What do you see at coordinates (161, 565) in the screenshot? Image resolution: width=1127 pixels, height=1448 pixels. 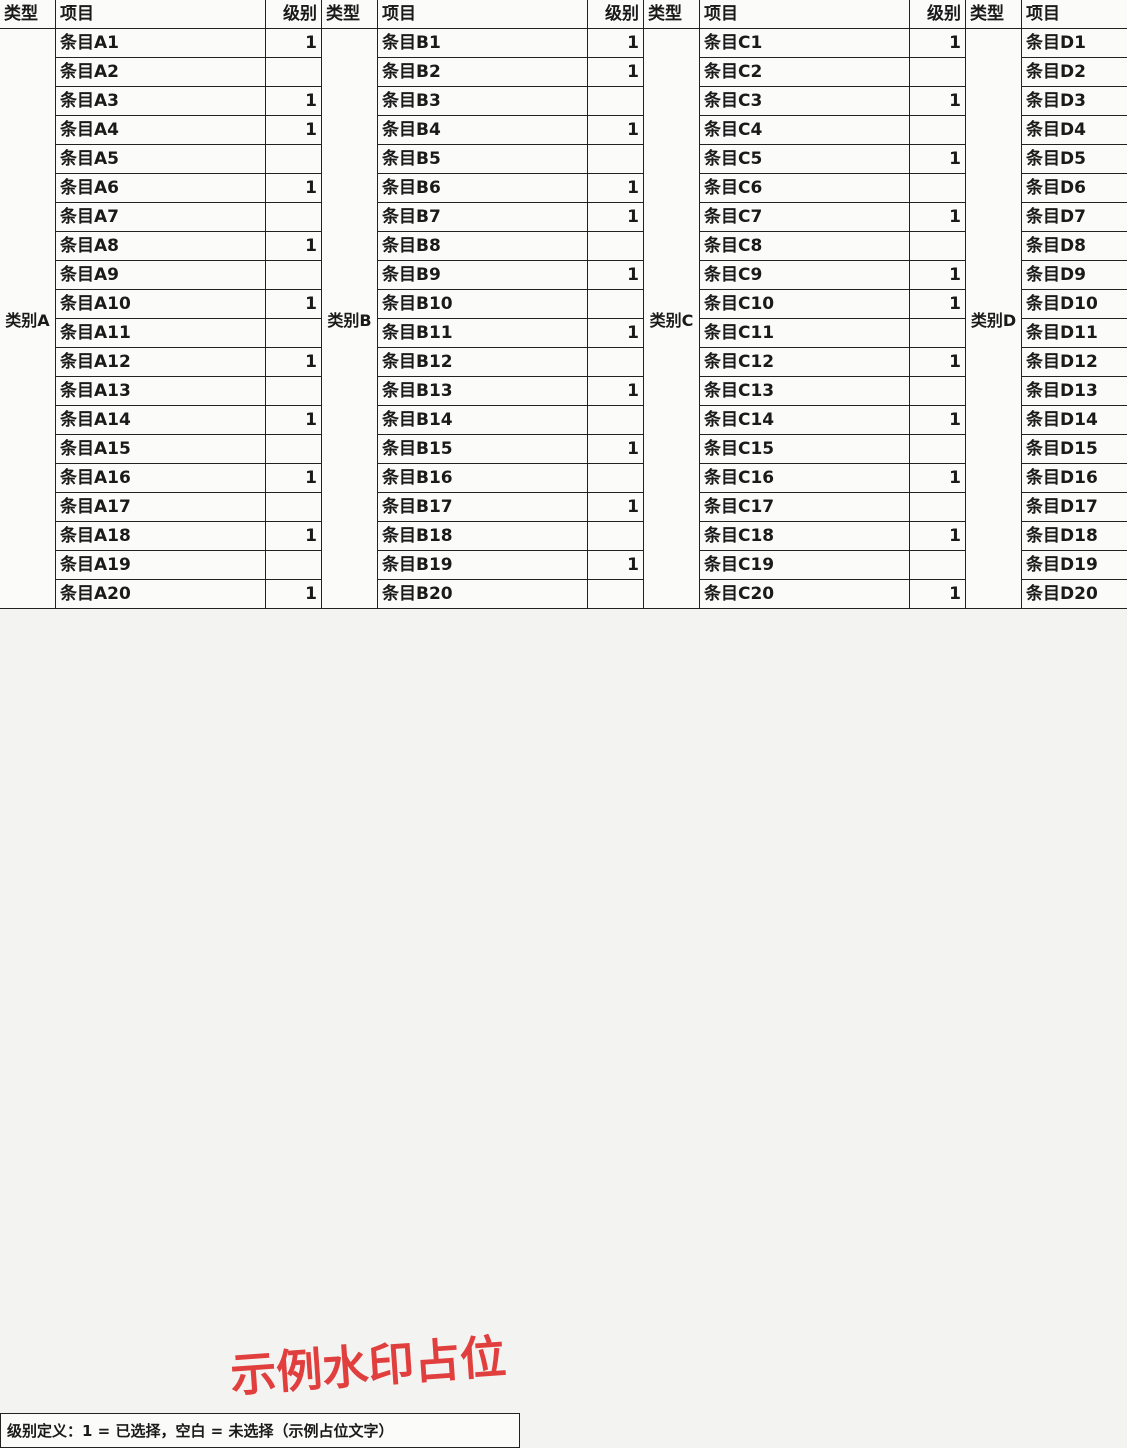 I see `item-cell: 条目A19` at bounding box center [161, 565].